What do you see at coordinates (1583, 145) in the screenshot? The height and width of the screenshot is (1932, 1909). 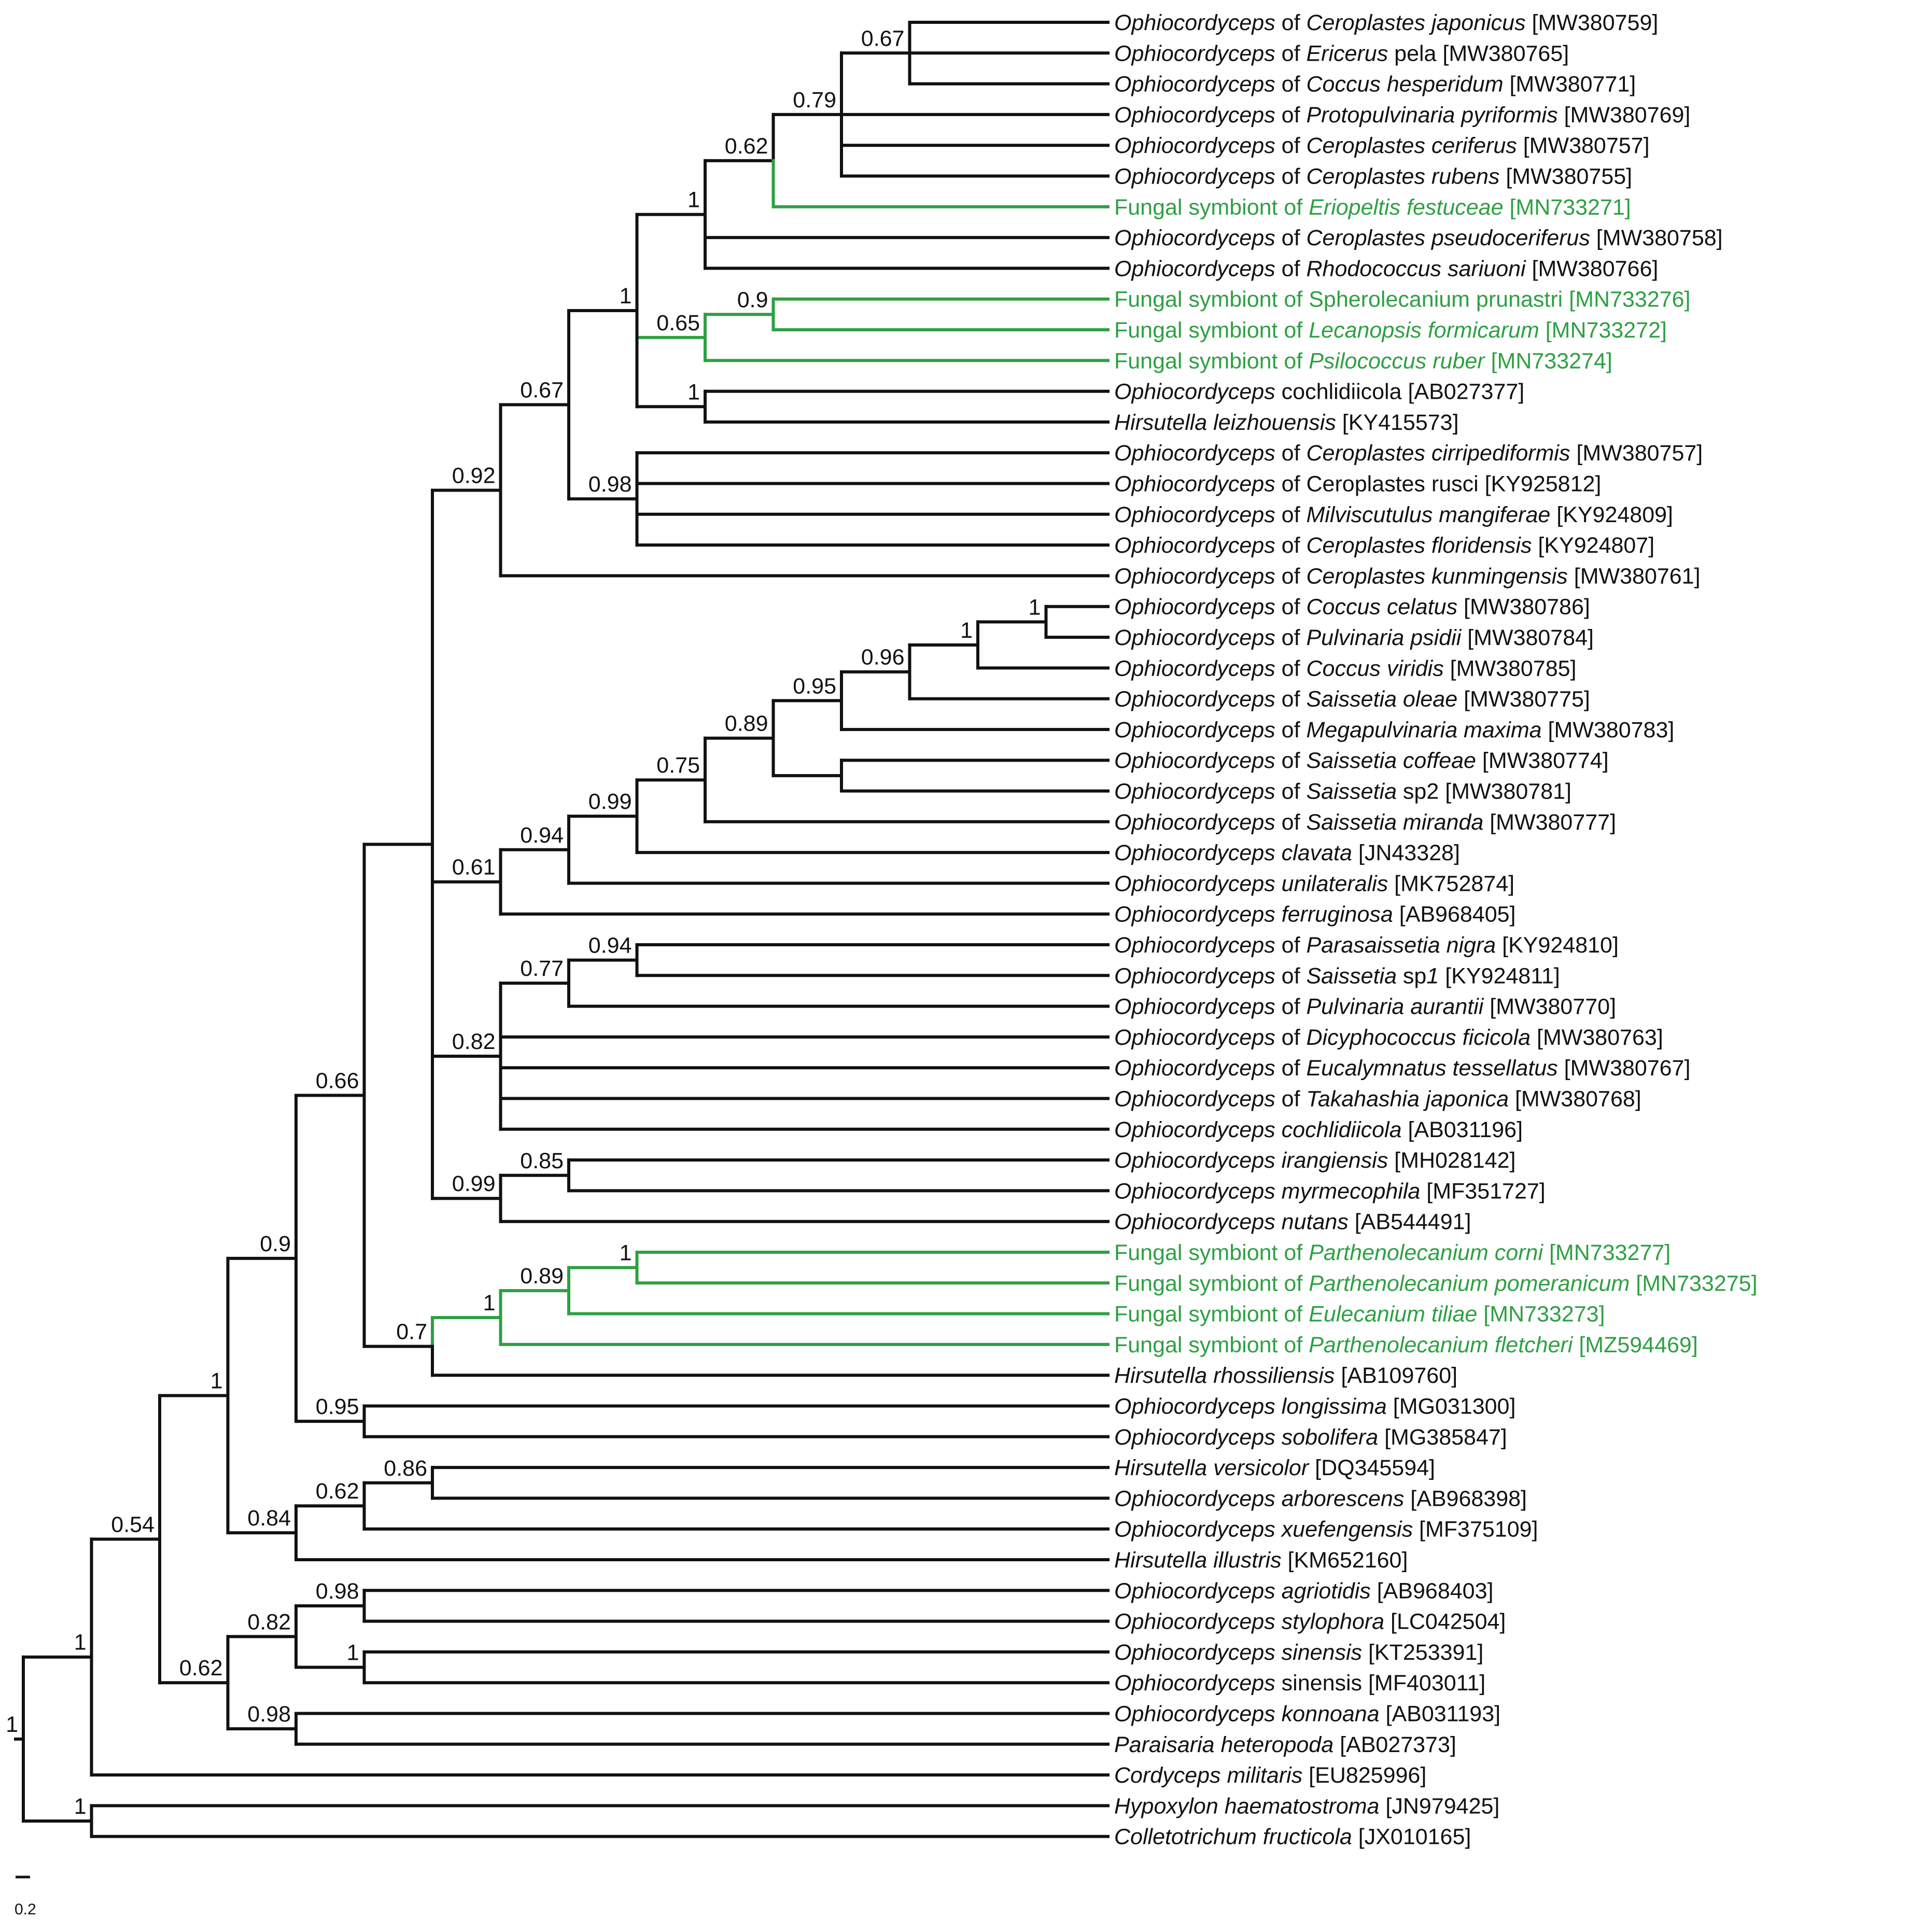 I see `tip-label-part: [MW380757]` at bounding box center [1583, 145].